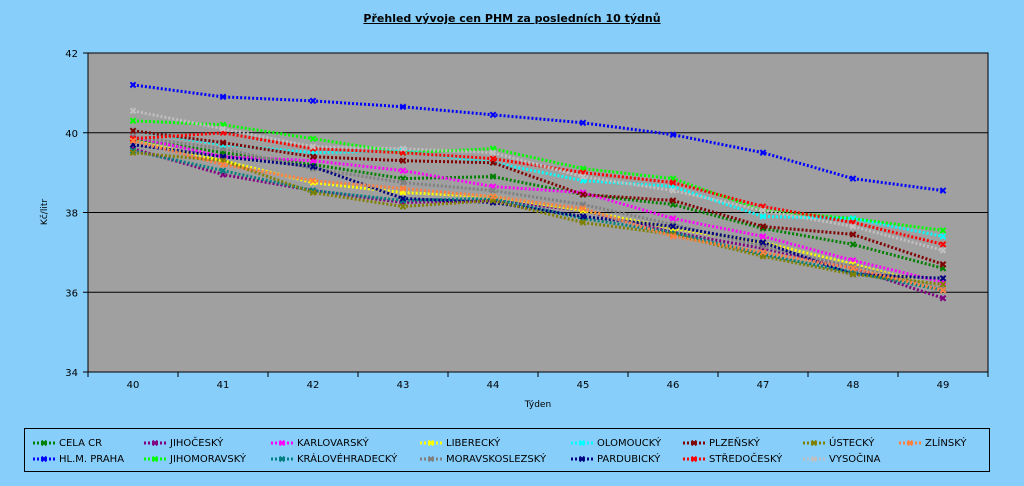 Image resolution: width=1024 pixels, height=486 pixels. Describe the element at coordinates (763, 385) in the screenshot. I see `x-tick-label: 47` at that location.